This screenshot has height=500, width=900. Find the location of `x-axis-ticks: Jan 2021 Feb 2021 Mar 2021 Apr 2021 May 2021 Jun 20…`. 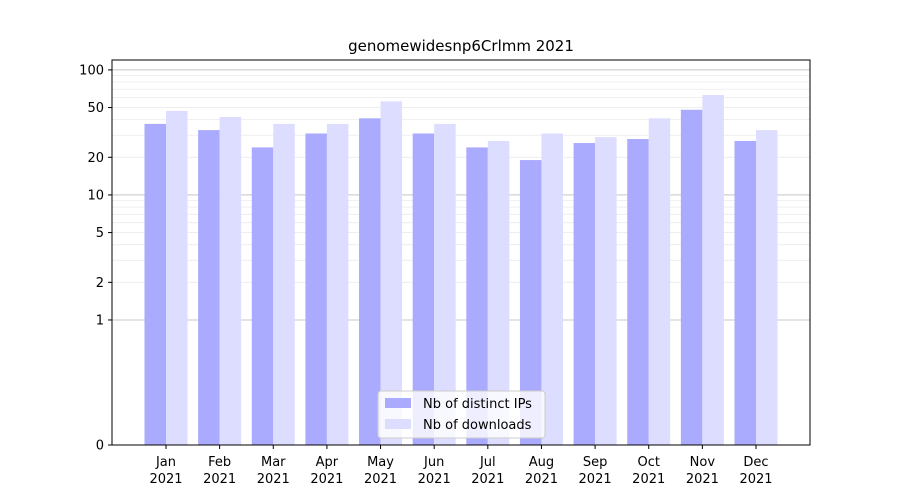

x-axis-ticks: Jan 2021 Feb 2021 Mar 2021 Apr 2021 May 2021 Jun 20… is located at coordinates (461, 466).